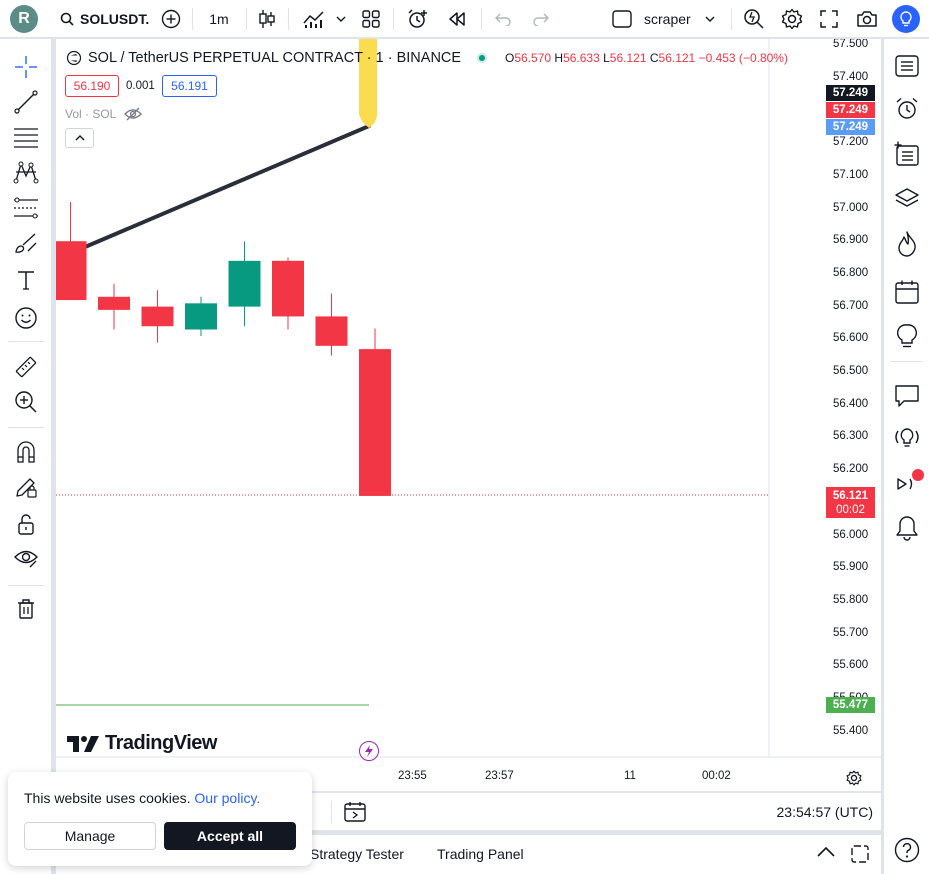 Image resolution: width=929 pixels, height=874 pixels. Describe the element at coordinates (754, 19) in the screenshot. I see `quick-search-button` at that location.